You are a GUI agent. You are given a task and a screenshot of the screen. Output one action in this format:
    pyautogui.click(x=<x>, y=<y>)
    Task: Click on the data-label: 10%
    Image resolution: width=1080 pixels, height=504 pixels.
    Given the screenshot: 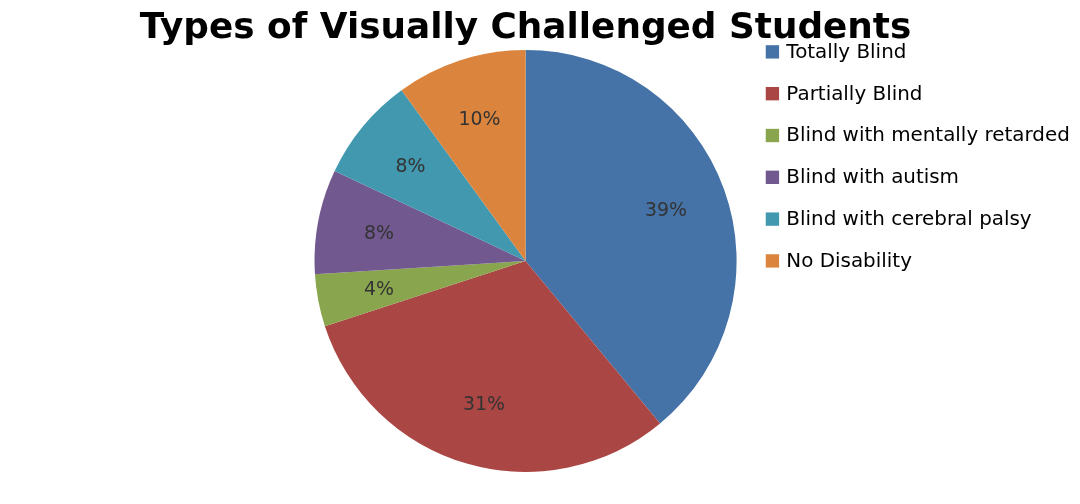 What is the action you would take?
    pyautogui.click(x=479, y=117)
    